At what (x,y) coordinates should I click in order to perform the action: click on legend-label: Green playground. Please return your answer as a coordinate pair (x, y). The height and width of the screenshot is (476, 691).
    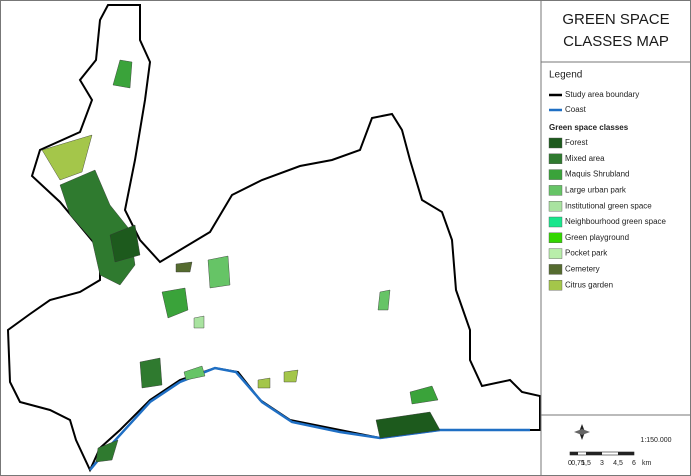
    Looking at the image, I should click on (597, 237).